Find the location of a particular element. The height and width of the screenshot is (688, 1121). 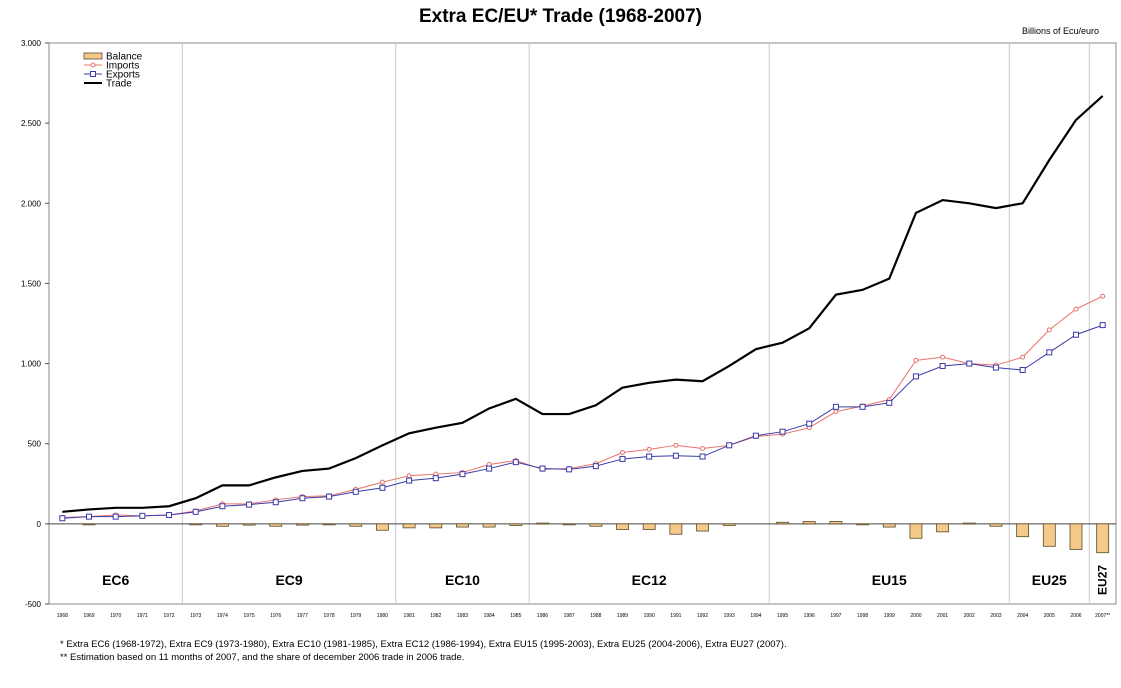

x-tick-label: 1986 is located at coordinates (542, 616).